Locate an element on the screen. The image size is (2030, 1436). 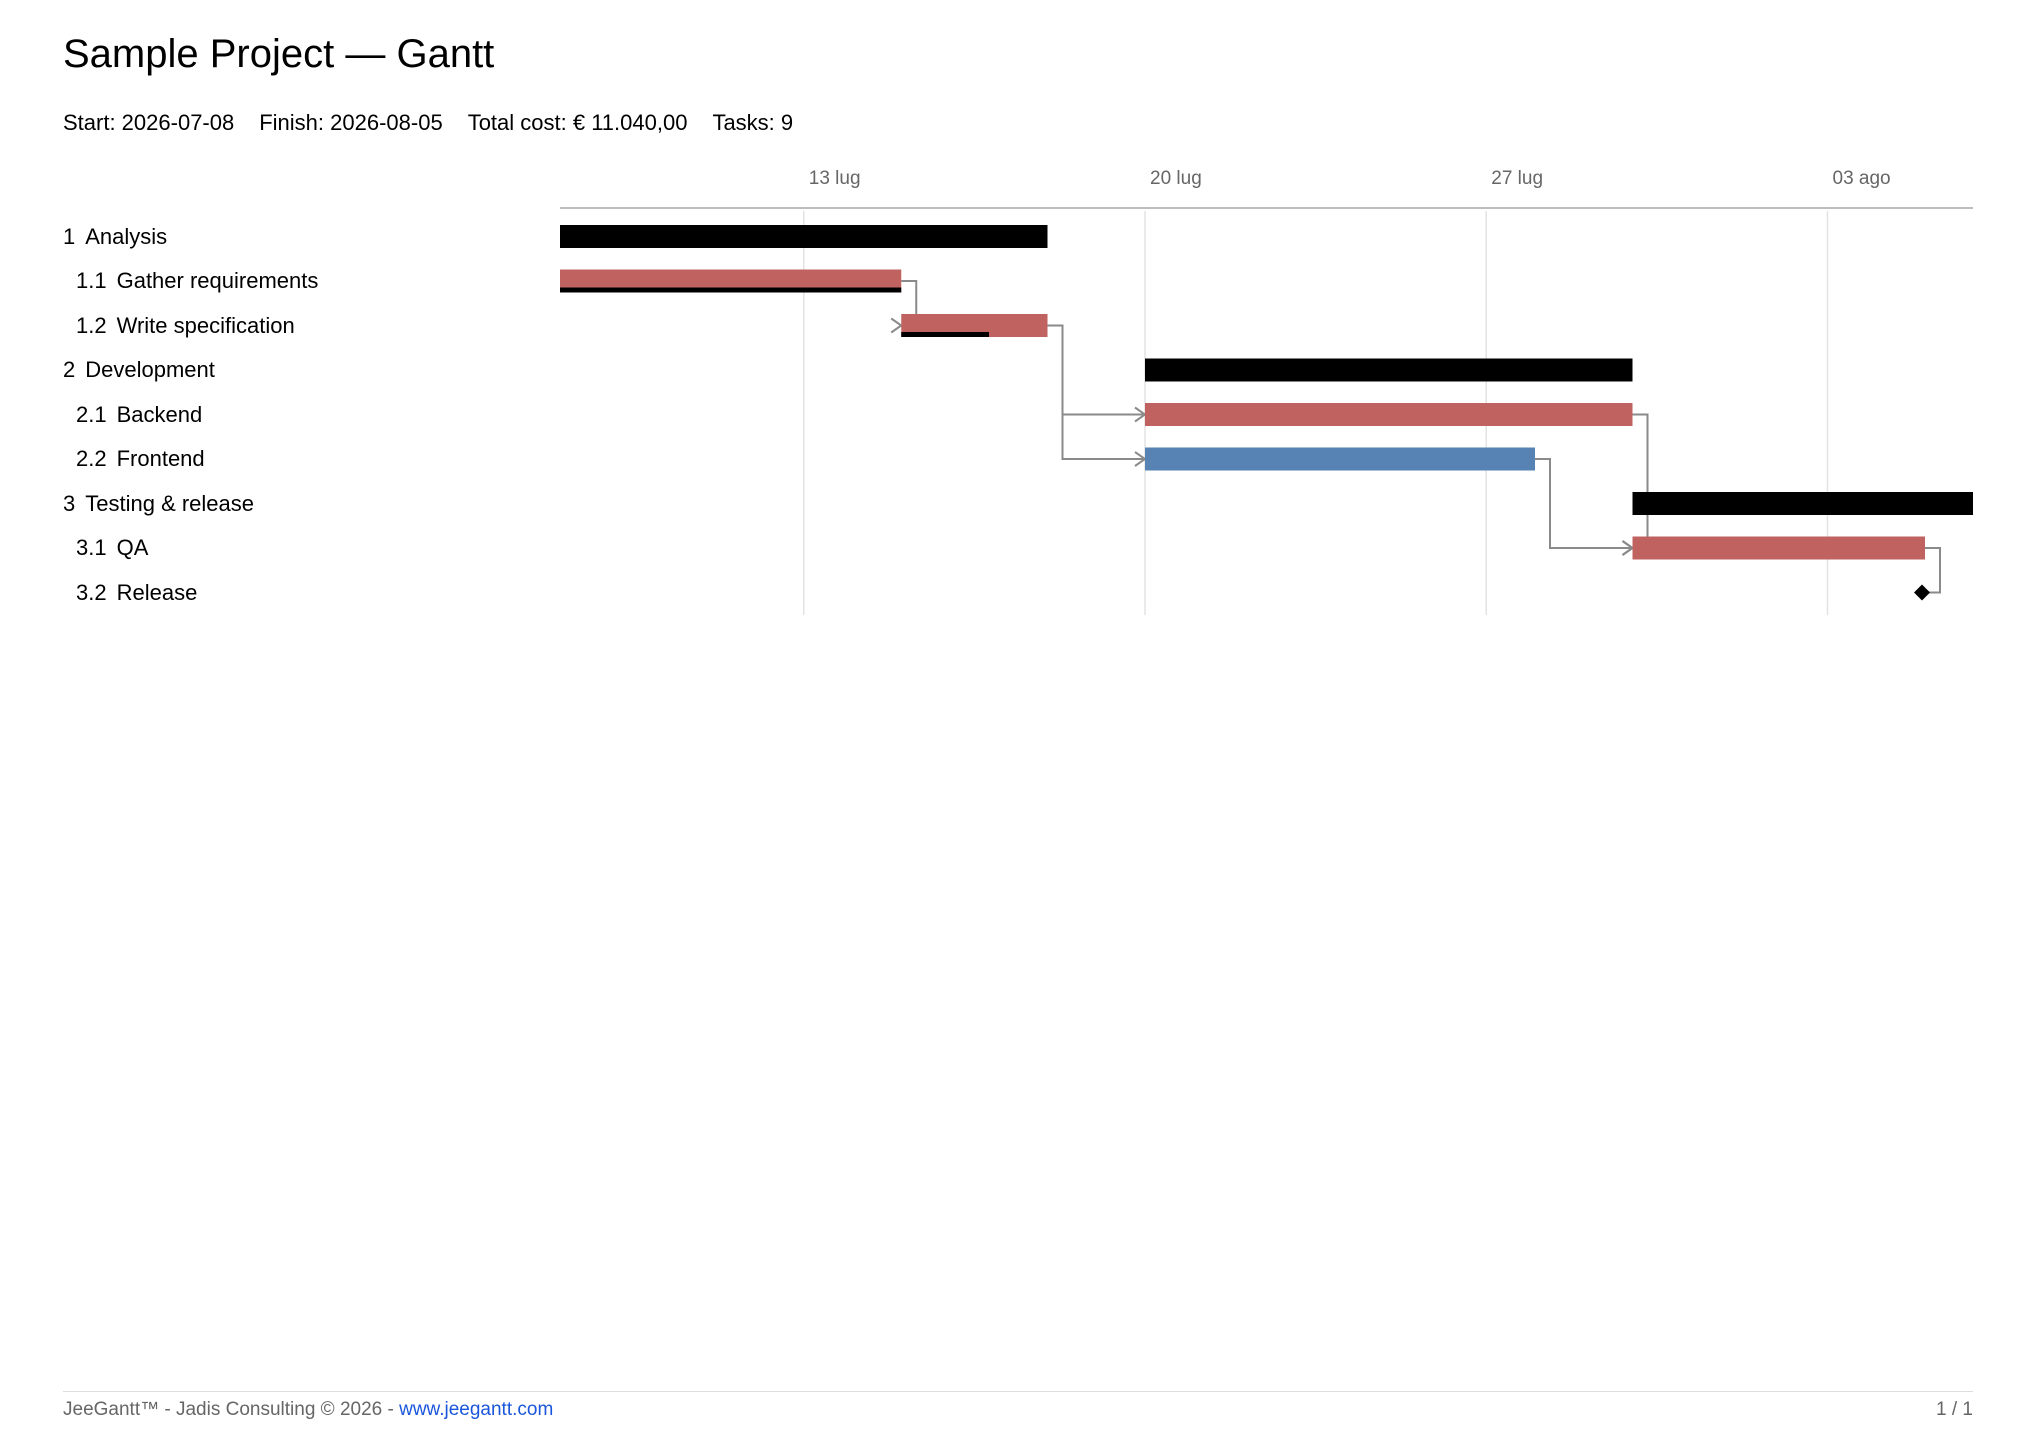
task-name: Development is located at coordinates (150, 369).